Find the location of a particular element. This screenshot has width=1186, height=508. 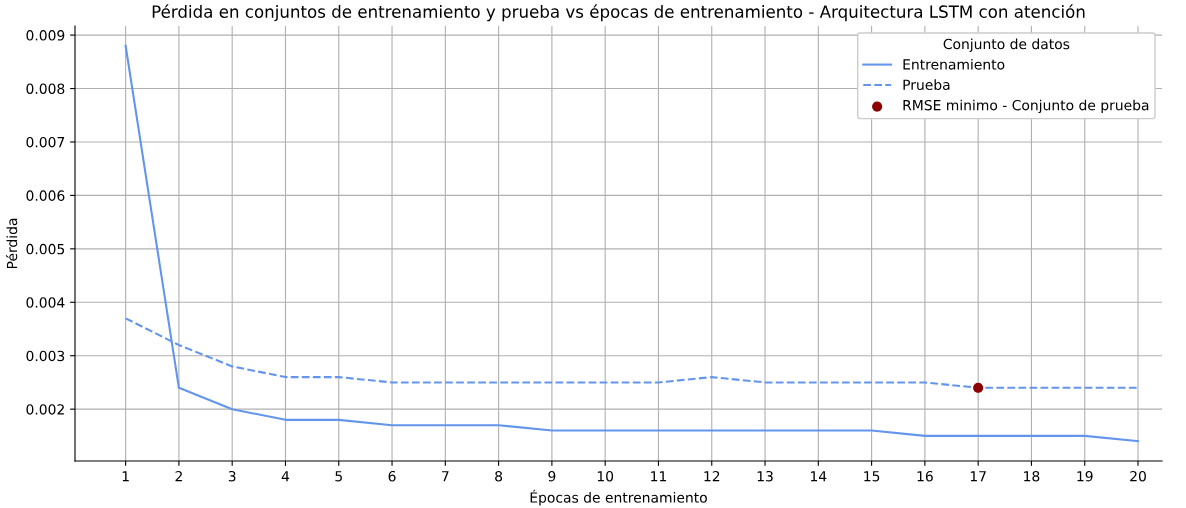

y-axis-title: Pérdida is located at coordinates (11, 243).